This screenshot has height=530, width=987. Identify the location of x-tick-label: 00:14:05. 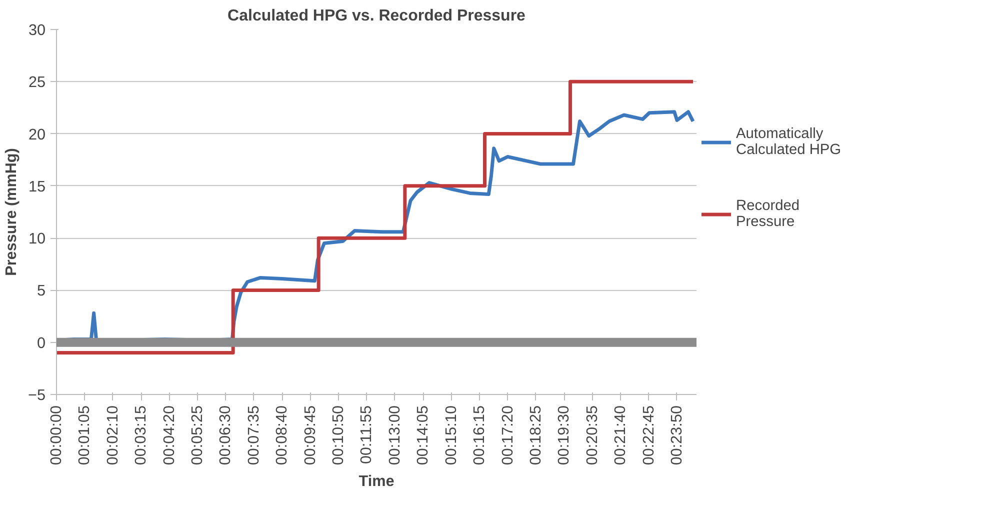
(423, 435).